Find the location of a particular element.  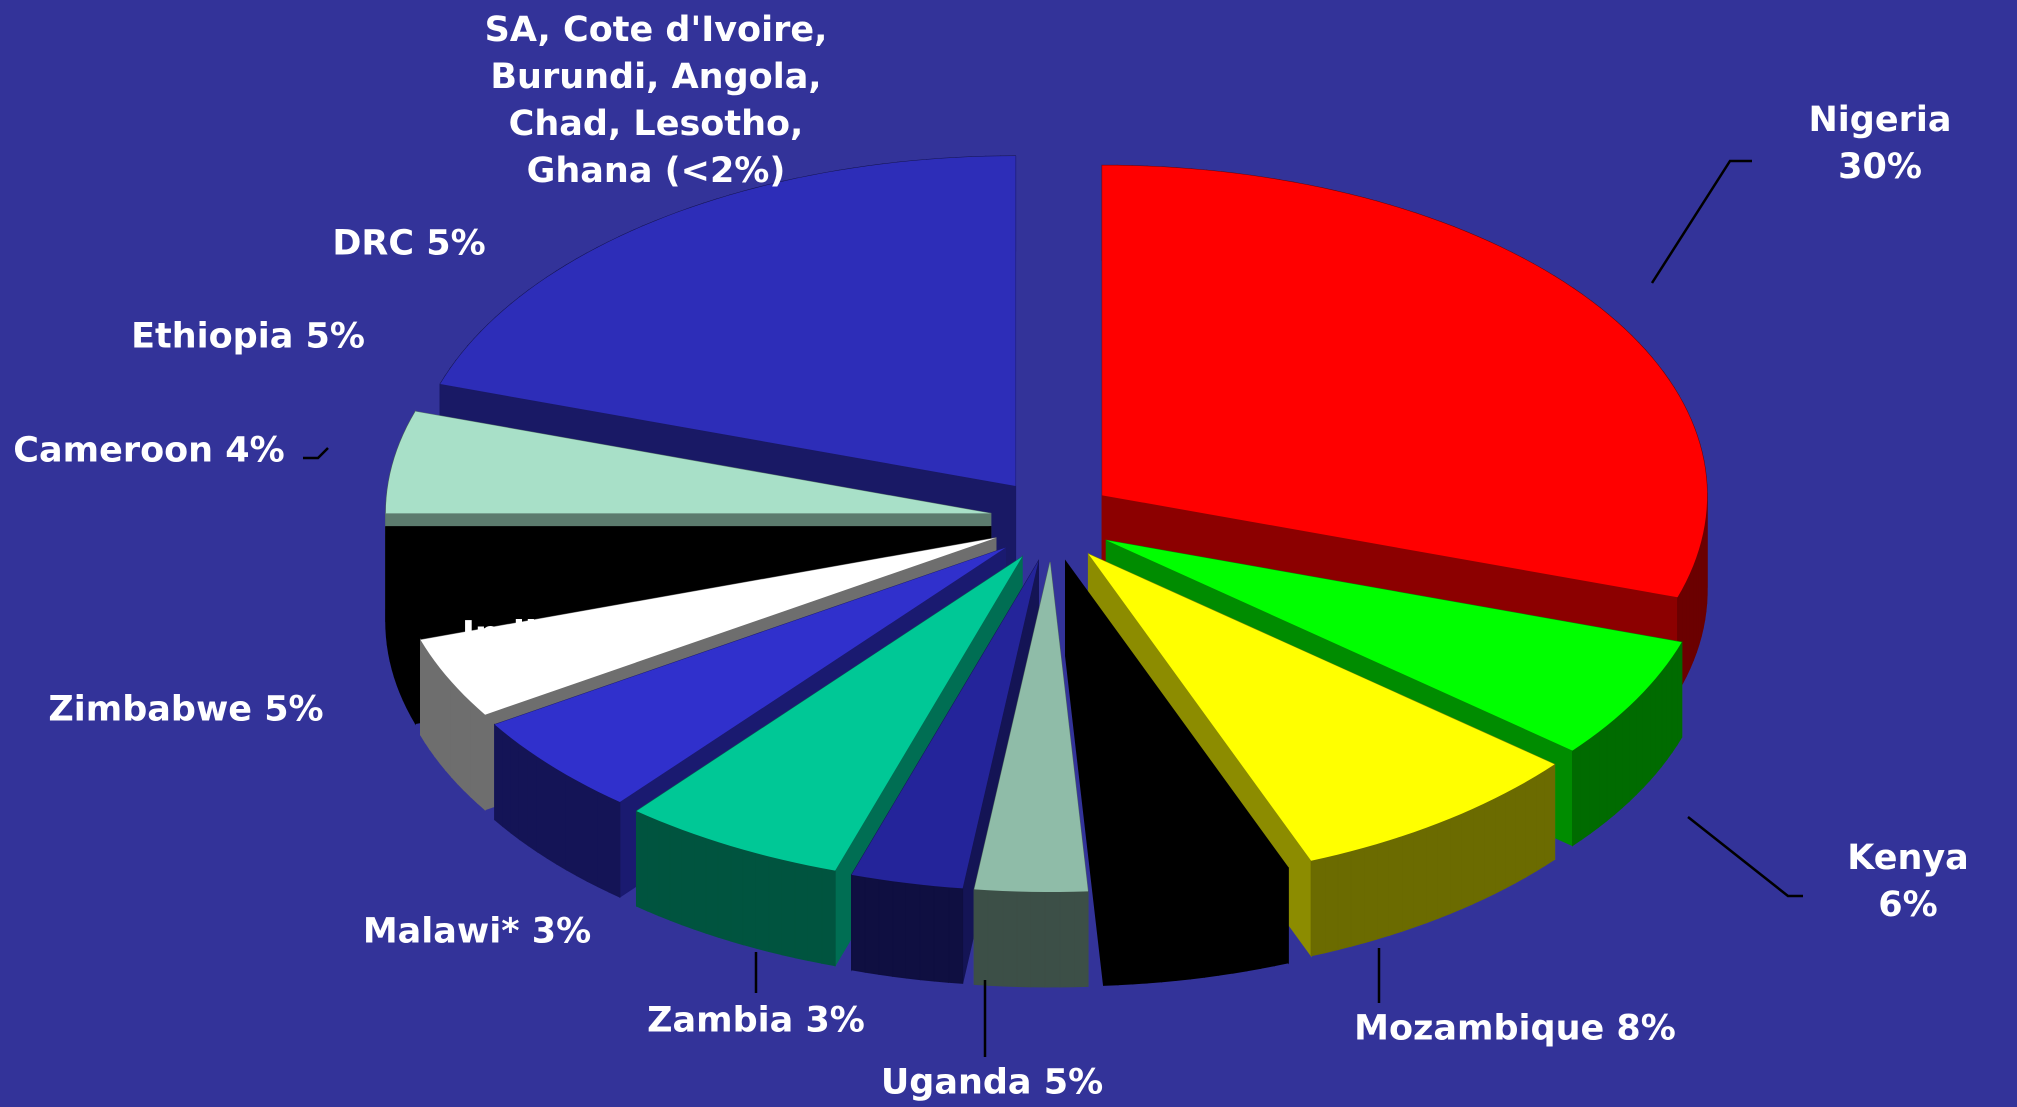

slice-label: Nigeria 30% is located at coordinates (1880, 144).